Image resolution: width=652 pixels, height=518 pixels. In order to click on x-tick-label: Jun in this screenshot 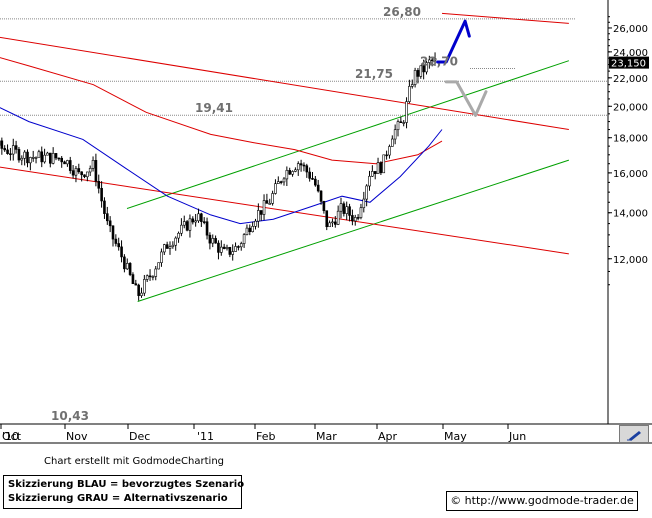, I will do `click(517, 436)`.